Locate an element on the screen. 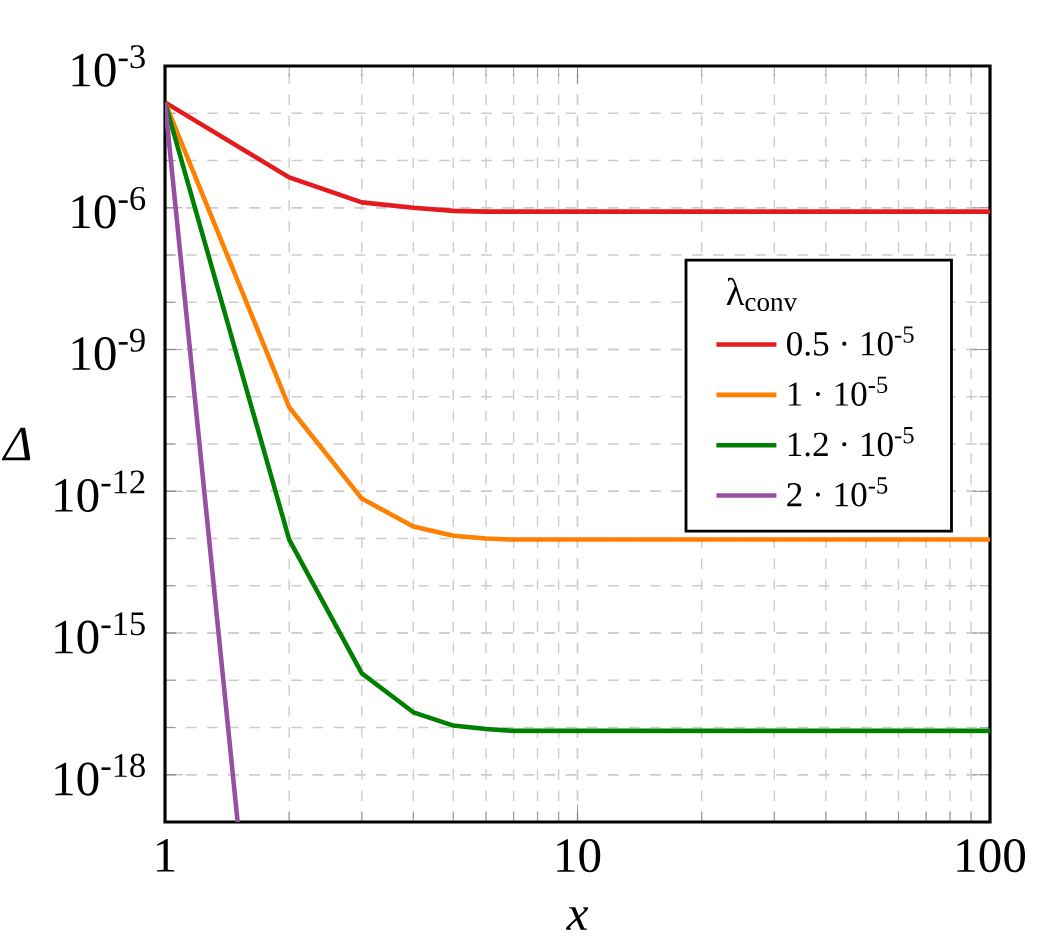  y-tick-label: 10$^{-18}$ is located at coordinates (100, 774).